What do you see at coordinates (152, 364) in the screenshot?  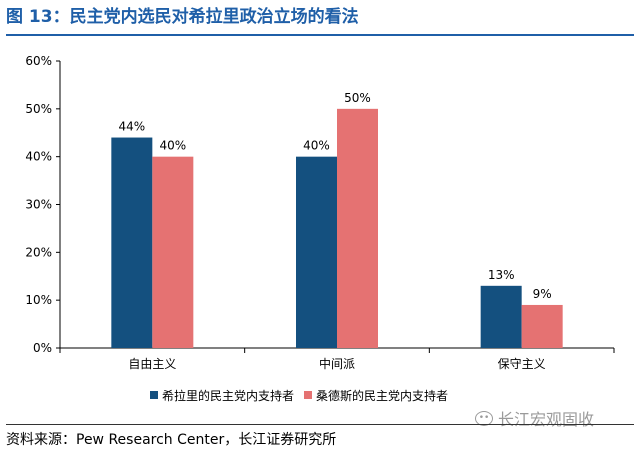 I see `x-tick-label: 自由主义` at bounding box center [152, 364].